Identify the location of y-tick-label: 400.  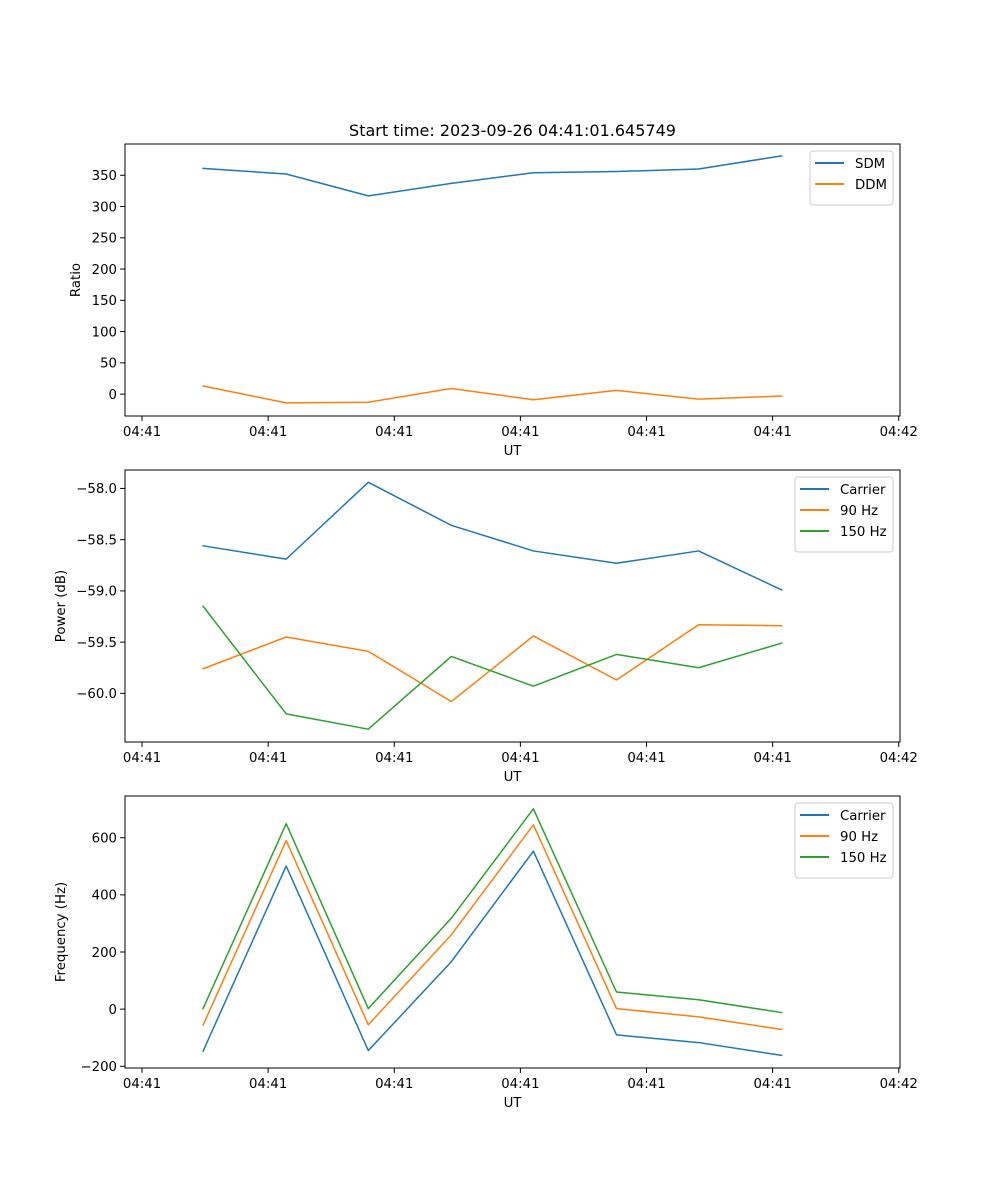
(104, 896).